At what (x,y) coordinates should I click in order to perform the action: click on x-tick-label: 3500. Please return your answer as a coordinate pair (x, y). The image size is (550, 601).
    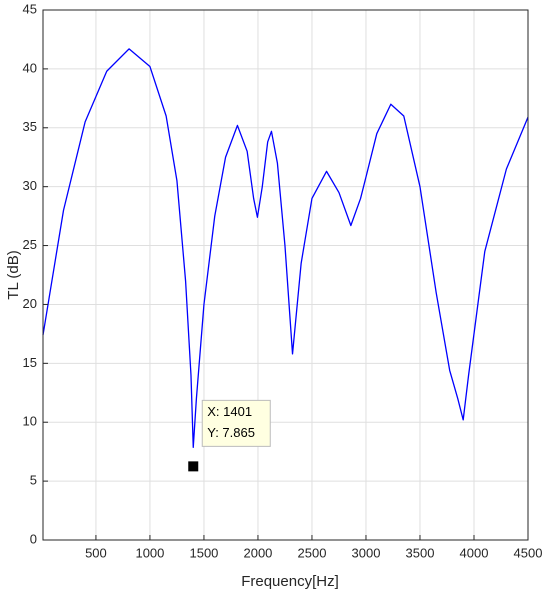
    Looking at the image, I should click on (420, 552).